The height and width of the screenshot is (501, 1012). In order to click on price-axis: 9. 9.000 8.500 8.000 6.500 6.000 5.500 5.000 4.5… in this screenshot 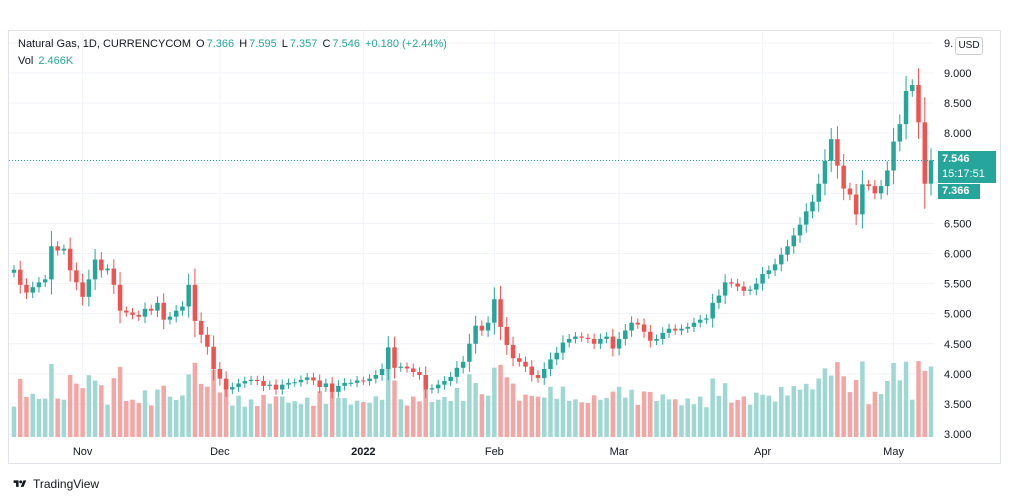, I will do `click(958, 239)`.